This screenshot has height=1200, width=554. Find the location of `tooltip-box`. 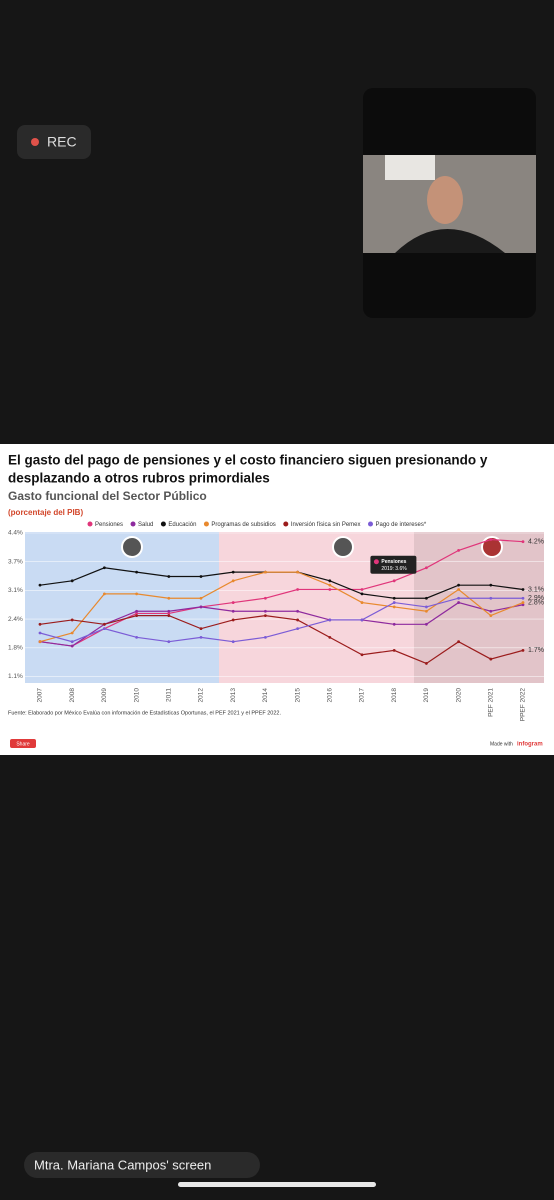

tooltip-box is located at coordinates (393, 564).